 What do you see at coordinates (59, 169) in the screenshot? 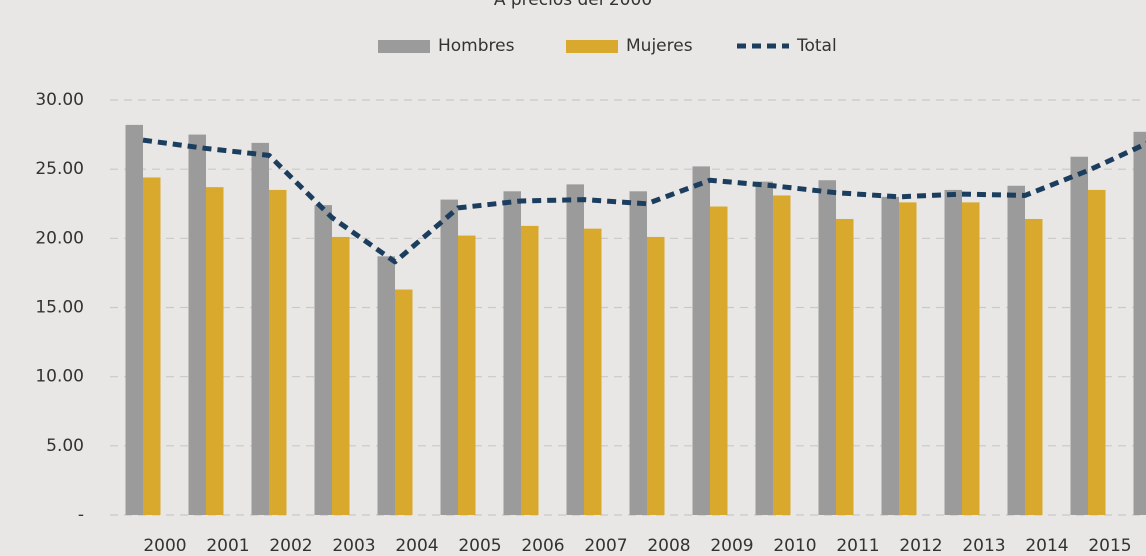
I see `y-tick-label: 25.00` at bounding box center [59, 169].